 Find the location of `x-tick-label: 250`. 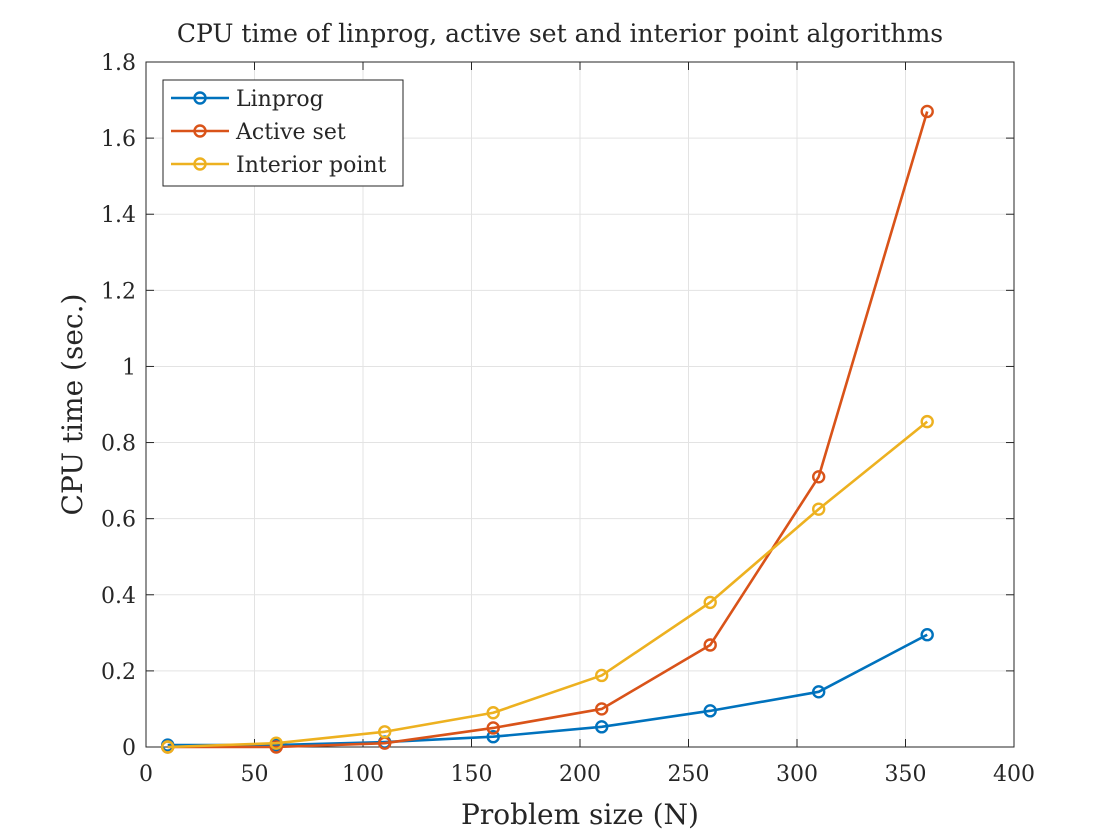

x-tick-label: 250 is located at coordinates (689, 774).